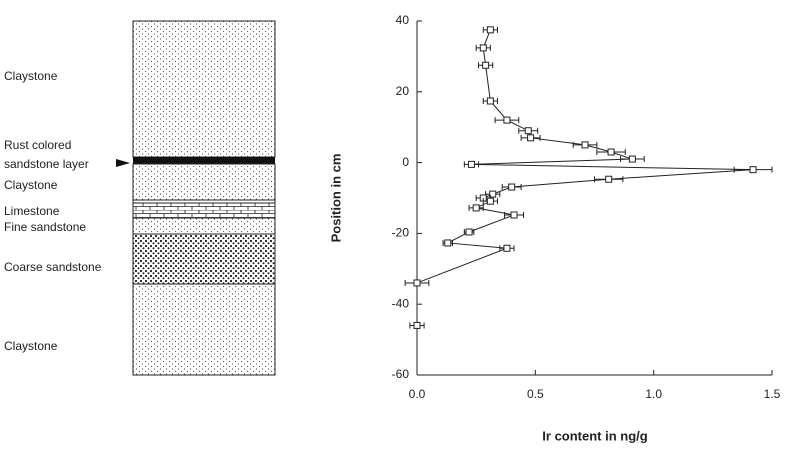 The image size is (788, 452). Describe the element at coordinates (772, 394) in the screenshot. I see `x-tick-label: 1.5` at that location.